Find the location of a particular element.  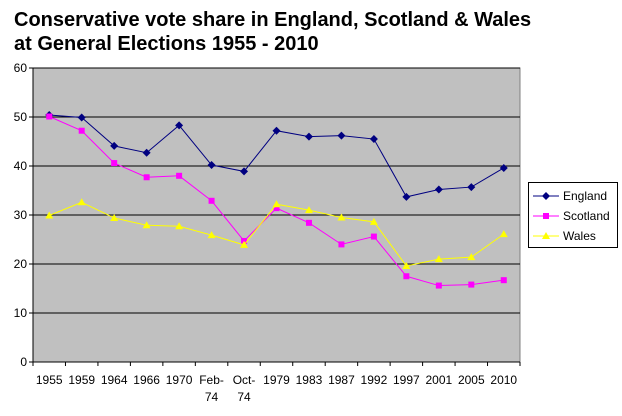

chart-title-line-2: at General Elections 1955 - 2010 is located at coordinates (166, 44).